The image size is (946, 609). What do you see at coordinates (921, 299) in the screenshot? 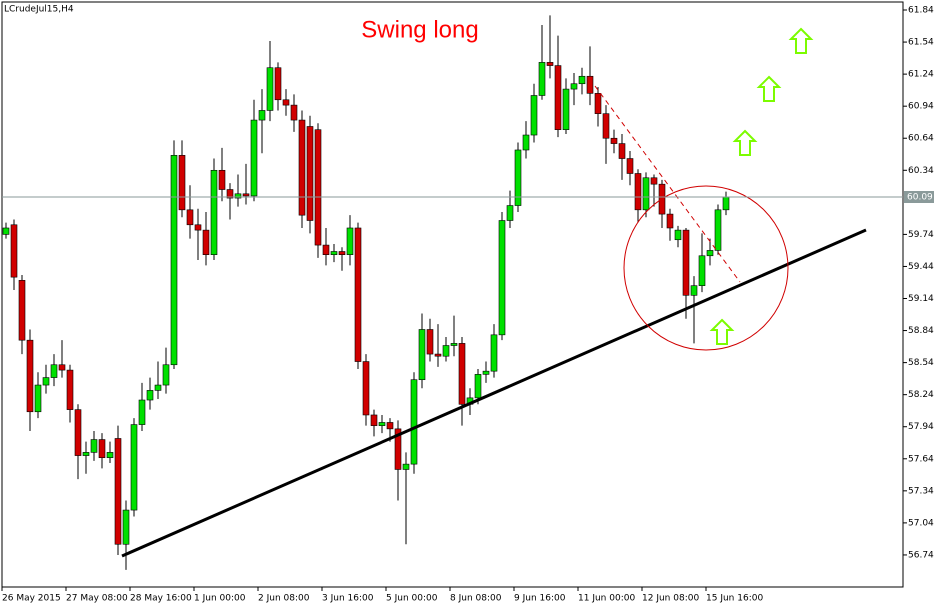
I see `y-tick-label: 59.14` at bounding box center [921, 299].